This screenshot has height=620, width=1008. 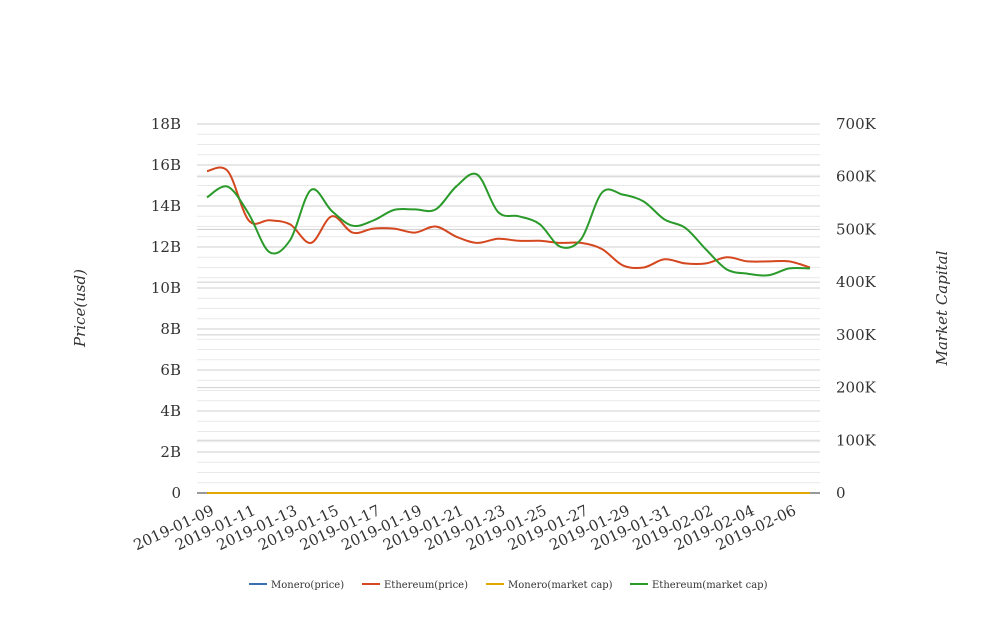 What do you see at coordinates (80, 308) in the screenshot?
I see `y-axis-left-title: Price(usd)` at bounding box center [80, 308].